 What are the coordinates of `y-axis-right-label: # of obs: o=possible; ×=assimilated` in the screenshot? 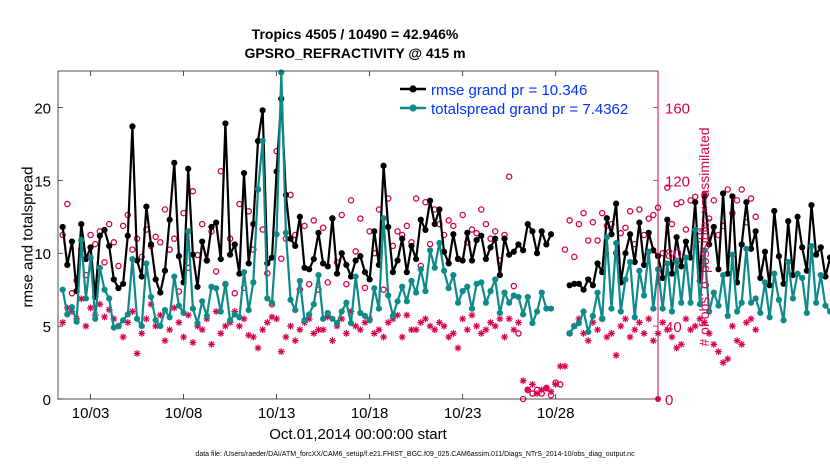 It's located at (704, 237).